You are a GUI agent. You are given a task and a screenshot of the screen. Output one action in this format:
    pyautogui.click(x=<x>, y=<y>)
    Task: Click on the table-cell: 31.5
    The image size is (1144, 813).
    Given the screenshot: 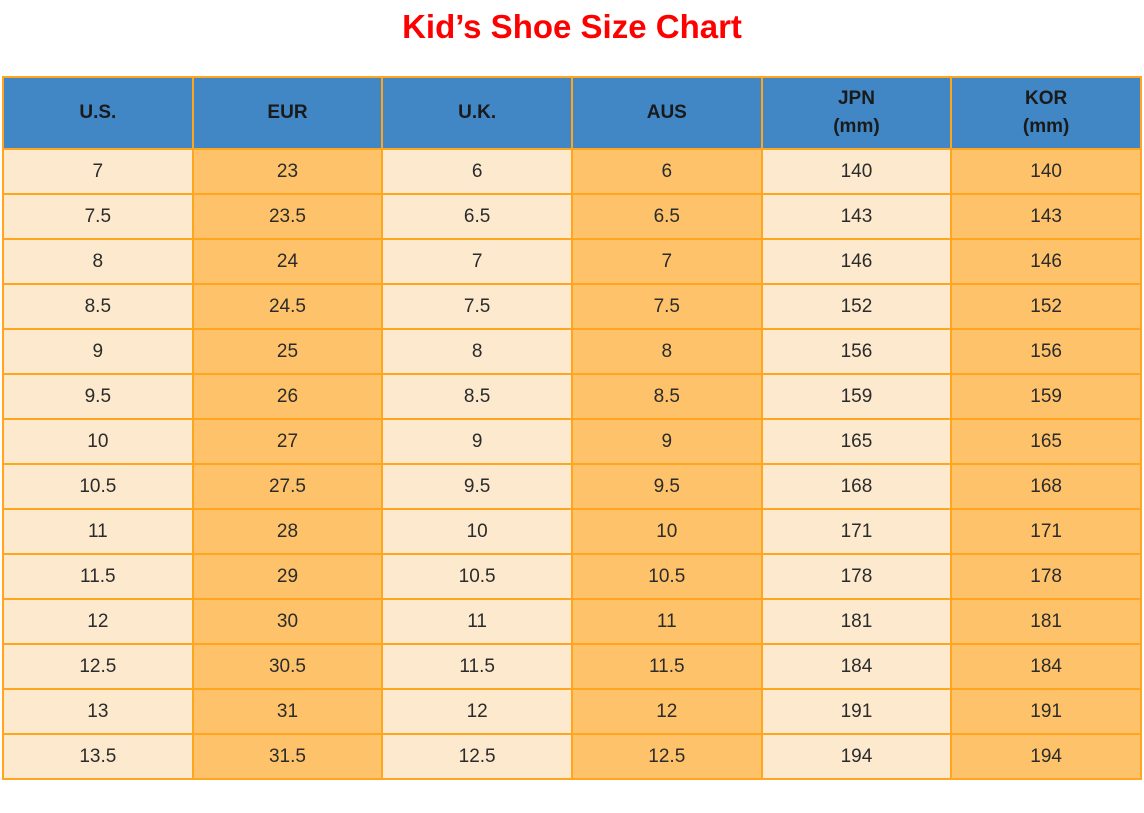 What is the action you would take?
    pyautogui.click(x=287, y=756)
    